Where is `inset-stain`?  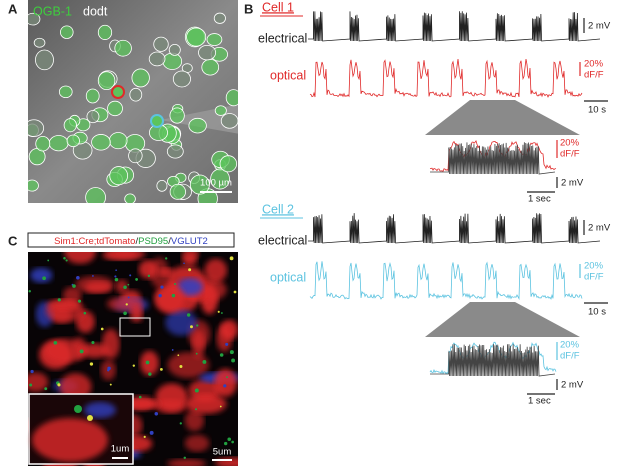
inset-stain is located at coordinates (74, 432).